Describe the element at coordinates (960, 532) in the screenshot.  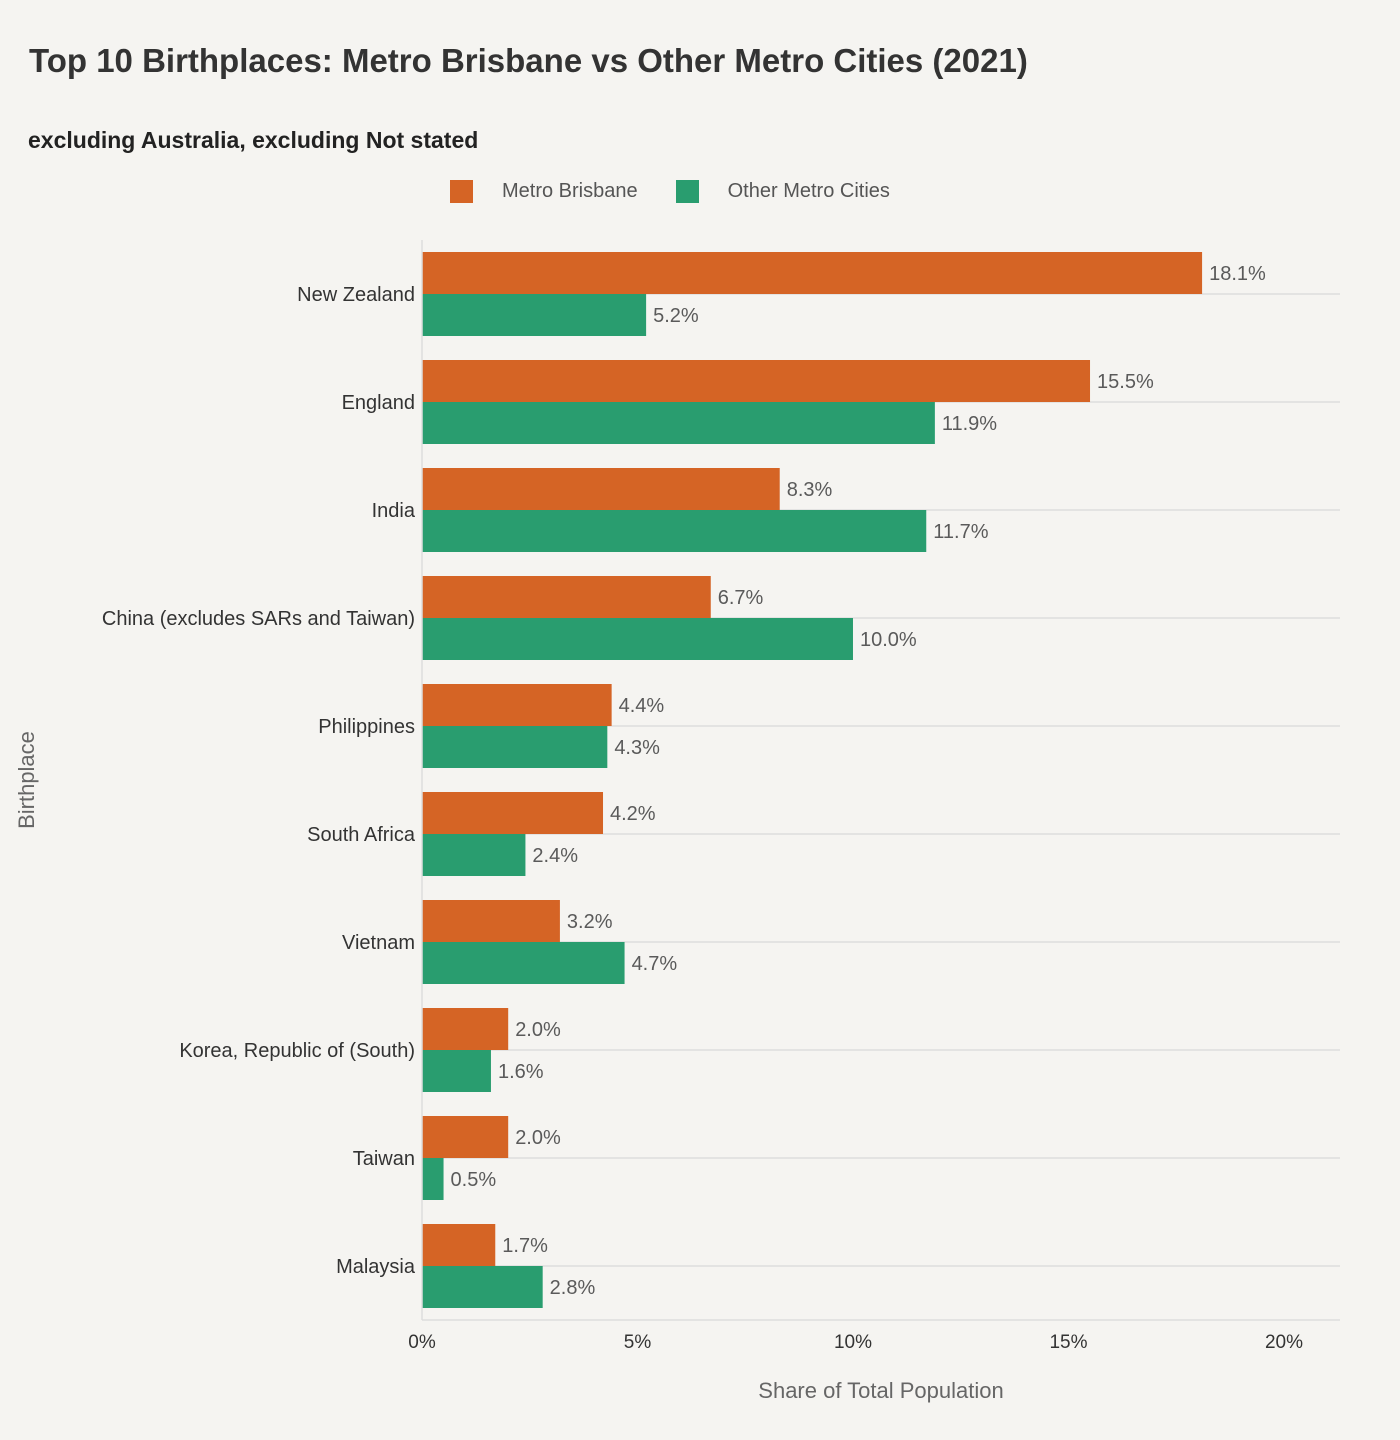
I see `data-label: 11.7%` at that location.